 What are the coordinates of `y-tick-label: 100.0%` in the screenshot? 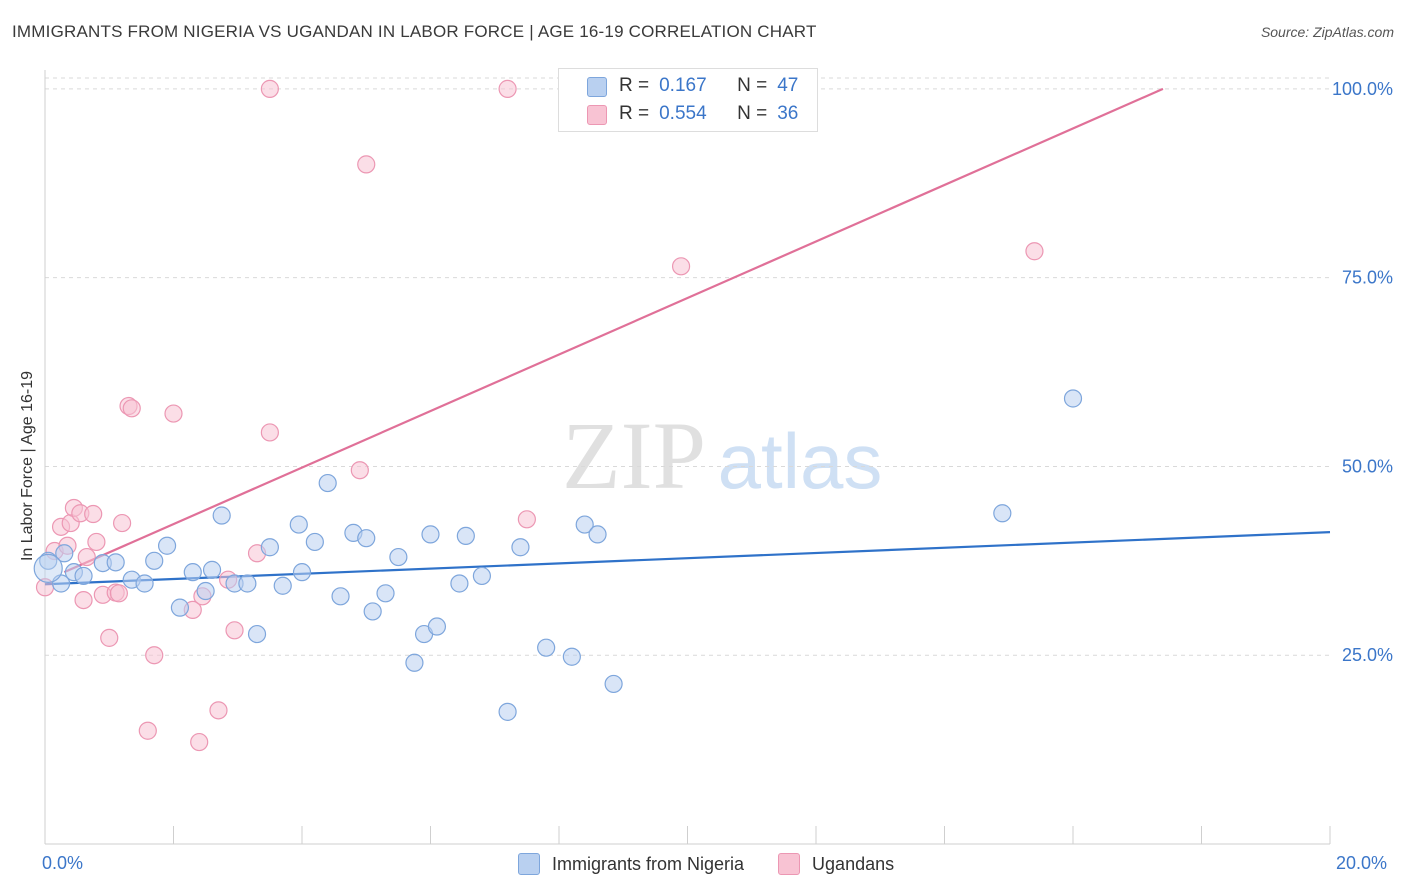 It's located at (1362, 89).